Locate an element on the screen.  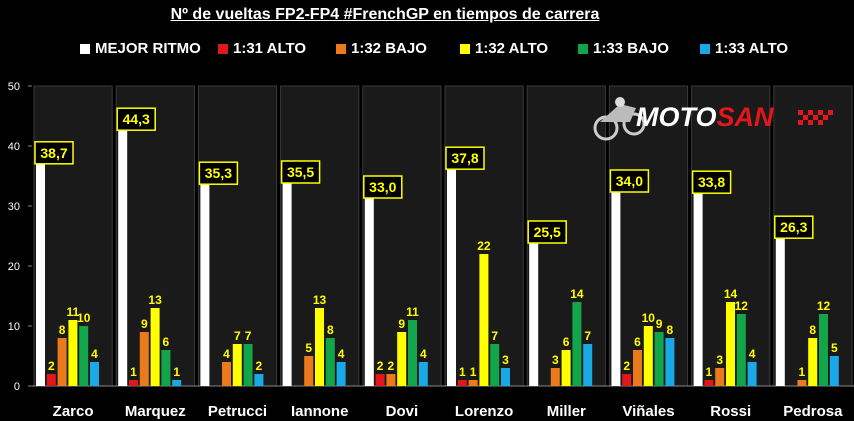
ritmo-value-label: 38,7 is located at coordinates (53, 153).